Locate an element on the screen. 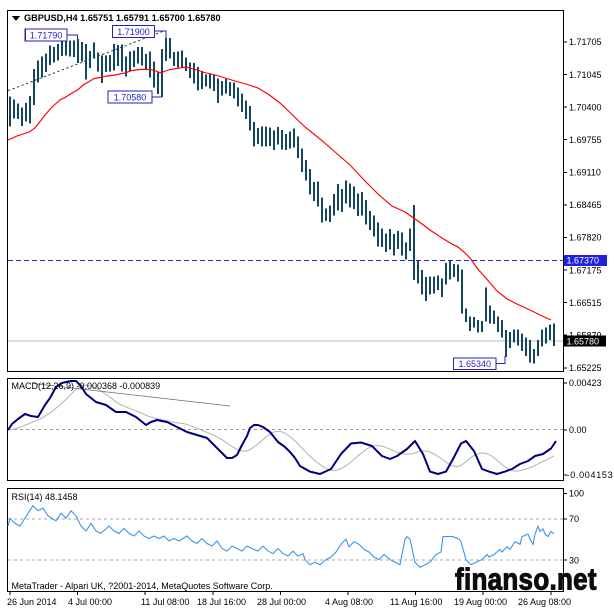  svg-text: 1.68465 is located at coordinates (585, 205).